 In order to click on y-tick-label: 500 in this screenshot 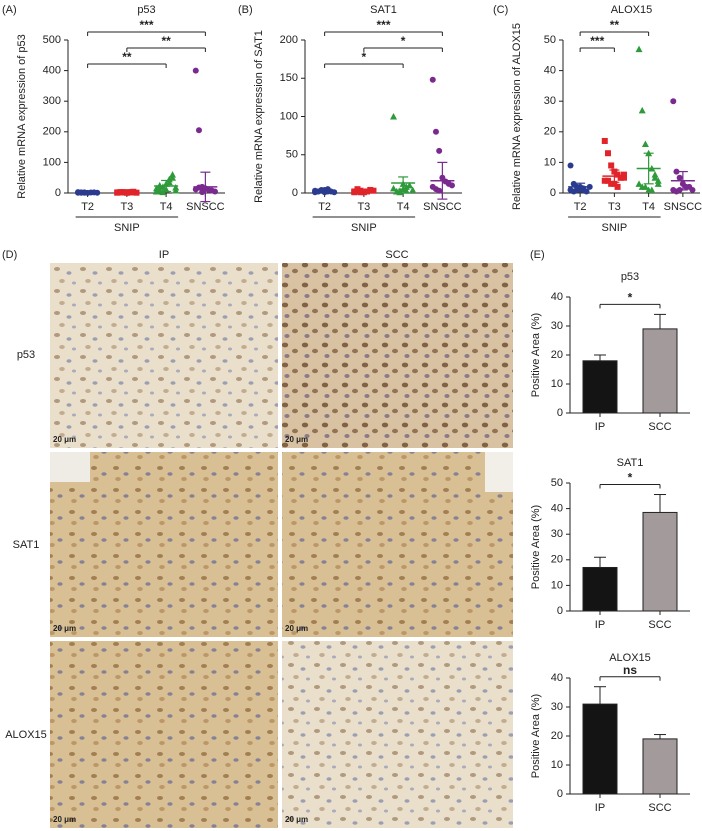, I will do `click(52, 40)`.